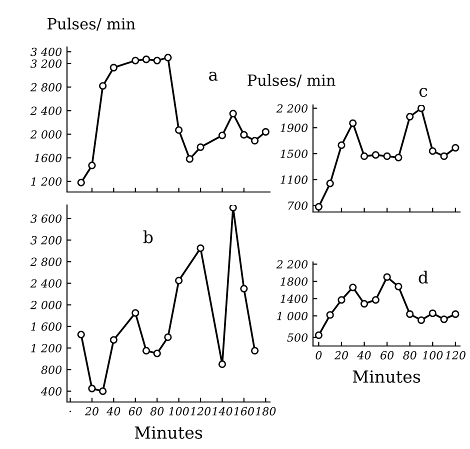 The image size is (470, 449). Describe the element at coordinates (294, 128) in the screenshot. I see `y-tick-label: 1900` at that location.